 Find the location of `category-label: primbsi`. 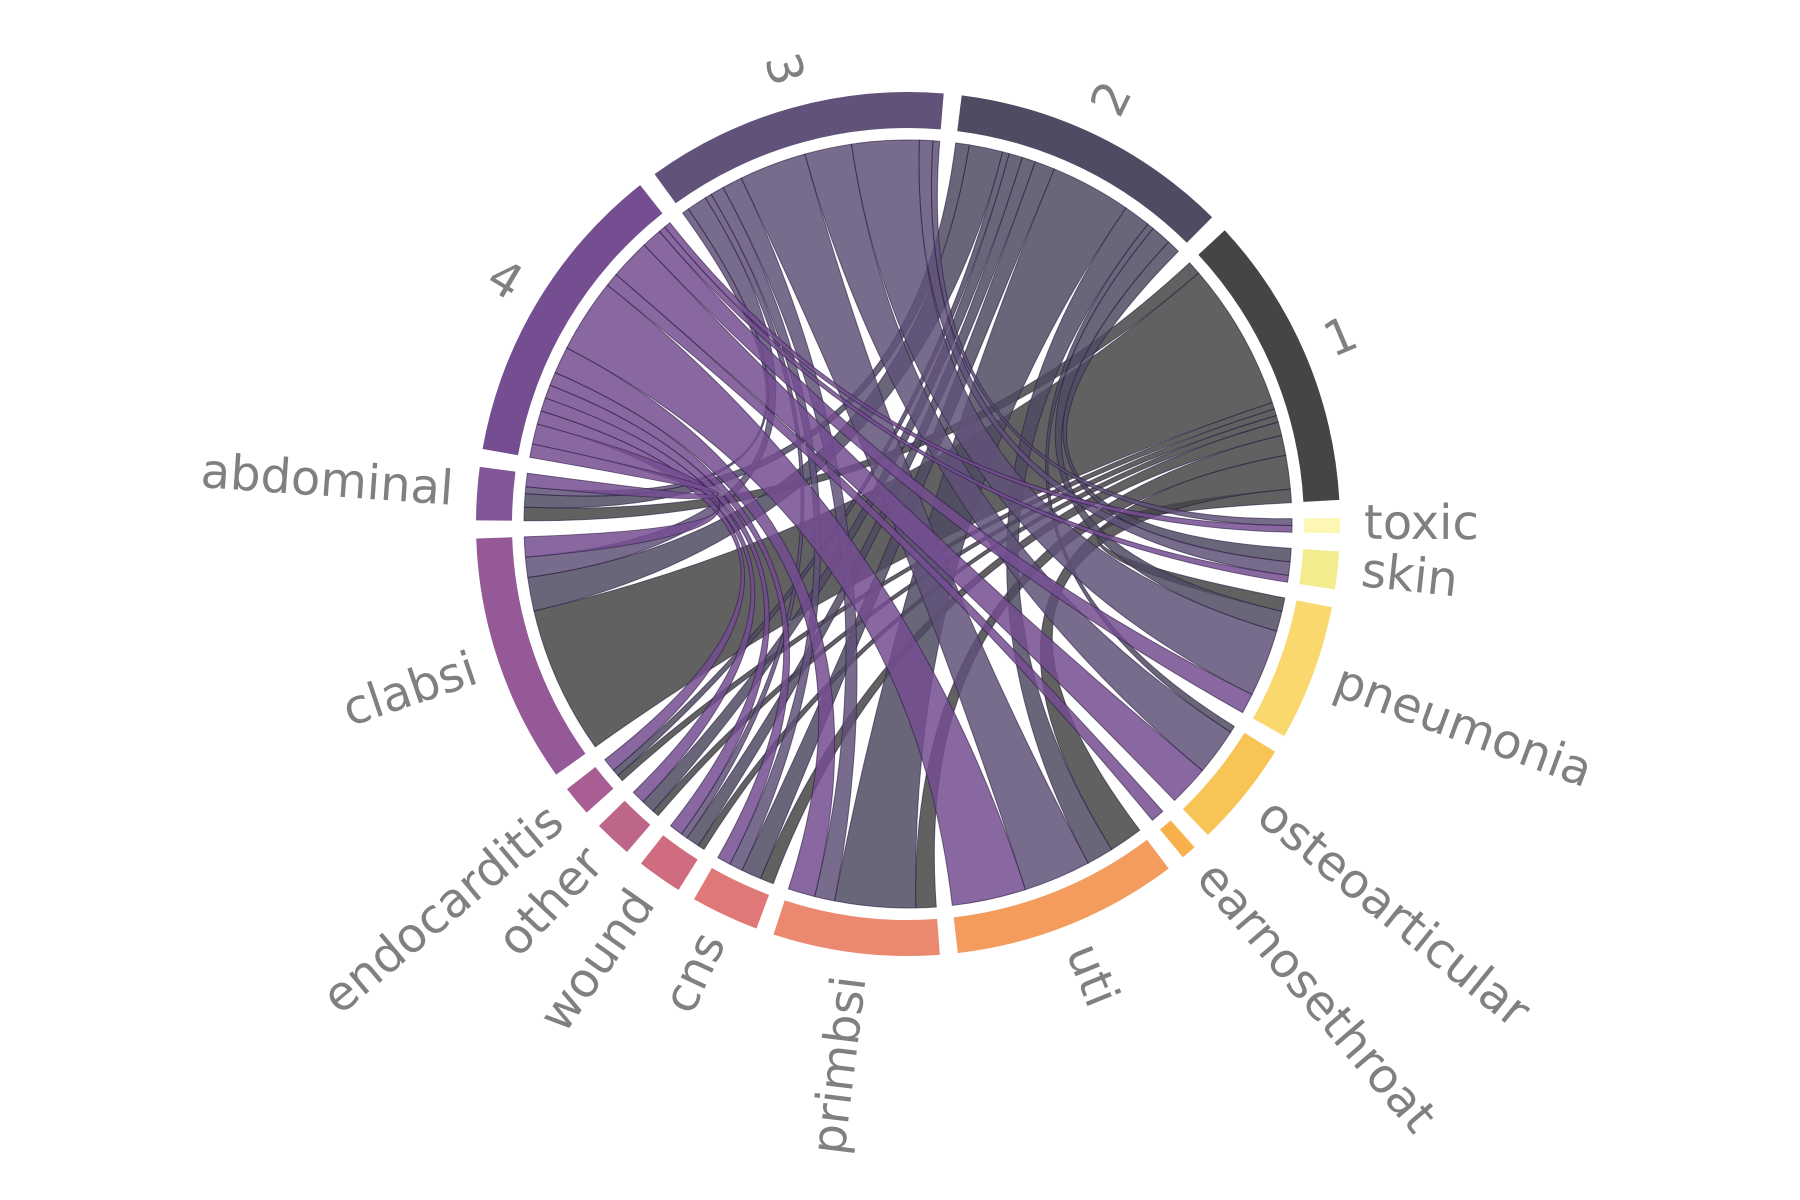

category-label: primbsi is located at coordinates (838, 1065).